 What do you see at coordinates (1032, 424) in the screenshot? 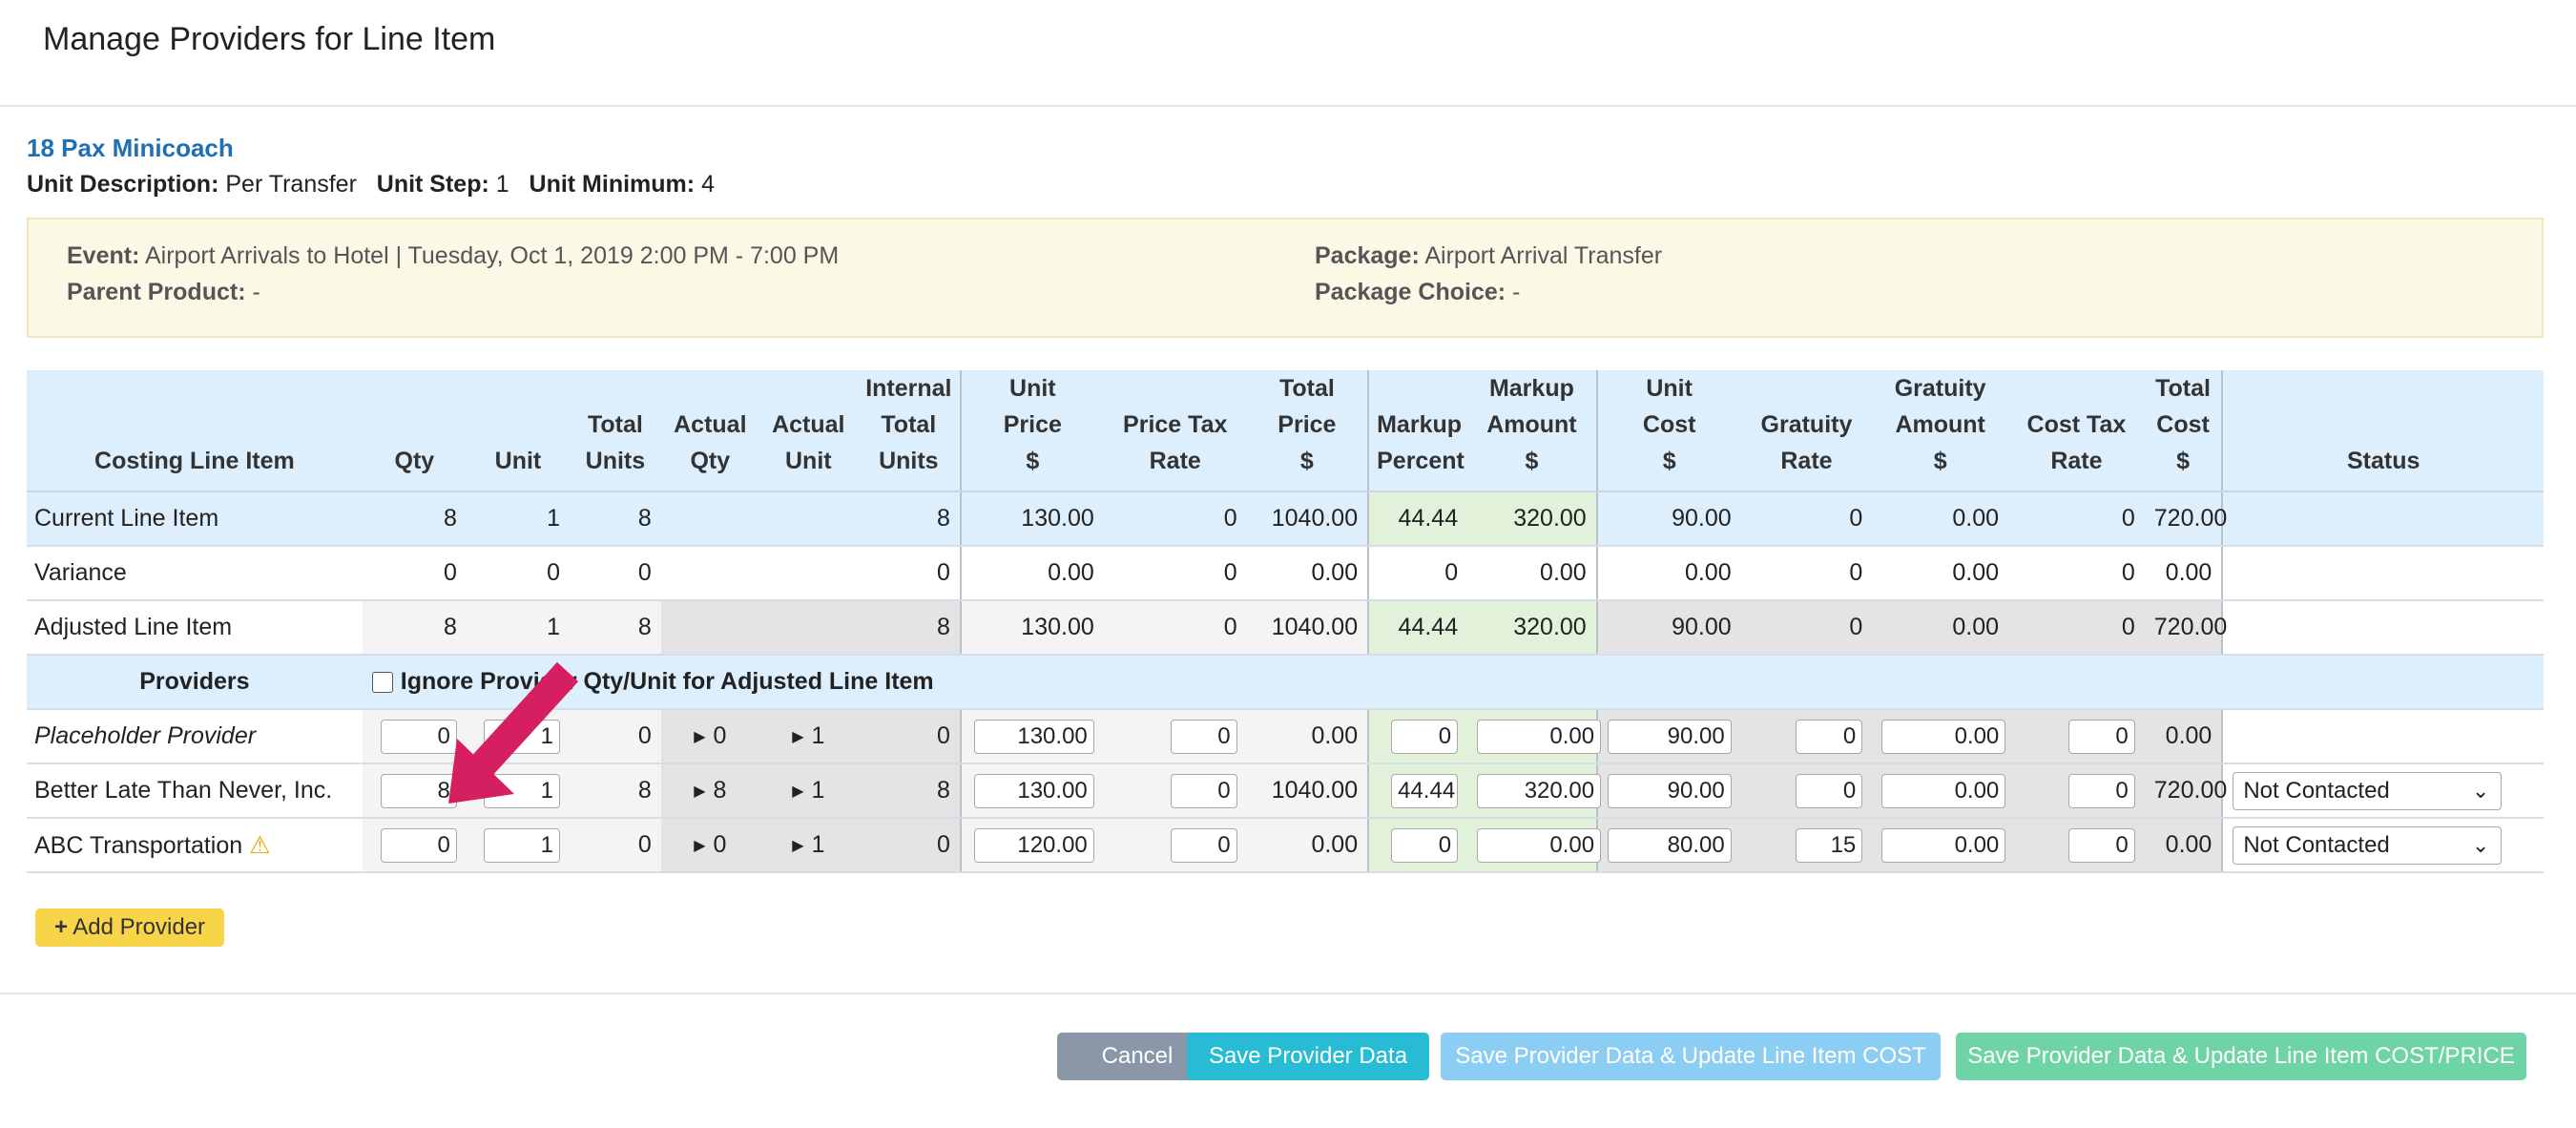
I see `header-unit-price-2: Price` at bounding box center [1032, 424].